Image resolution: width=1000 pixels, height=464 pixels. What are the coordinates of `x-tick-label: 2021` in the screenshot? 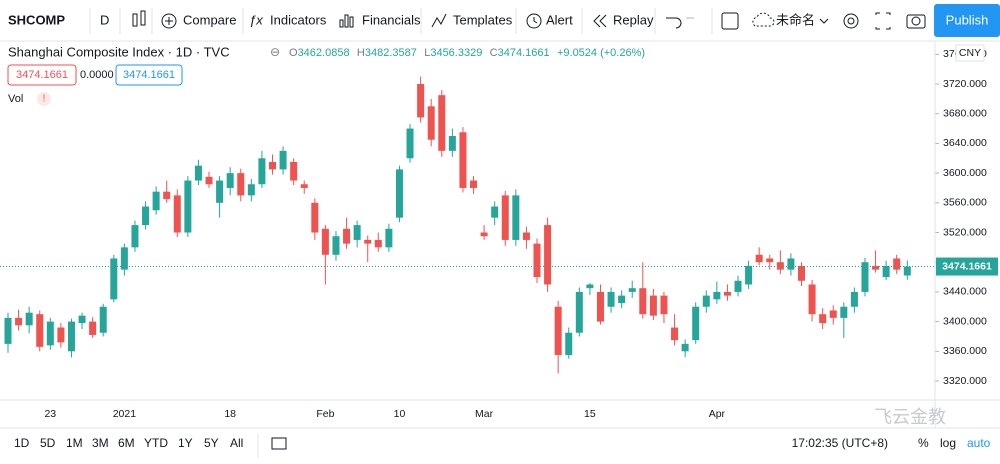 It's located at (125, 414).